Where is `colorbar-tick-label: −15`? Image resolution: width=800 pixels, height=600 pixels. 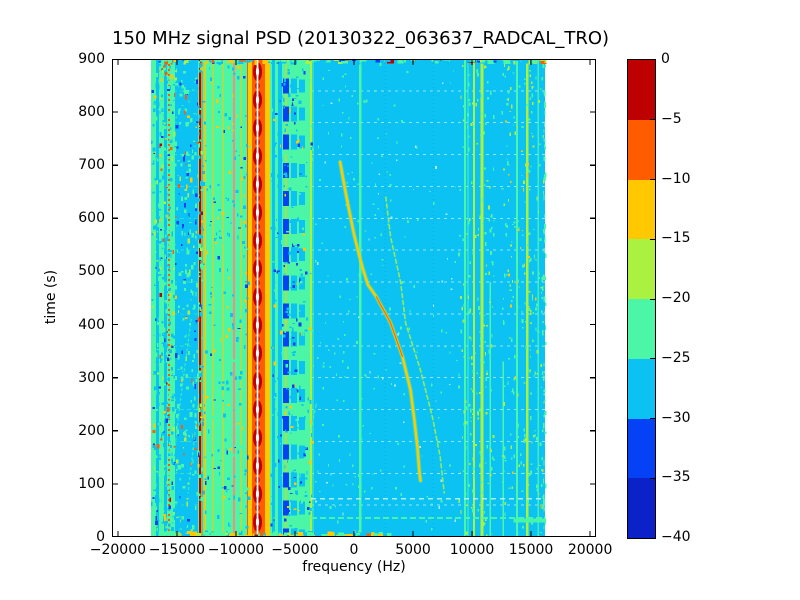
colorbar-tick-label: −15 is located at coordinates (676, 238).